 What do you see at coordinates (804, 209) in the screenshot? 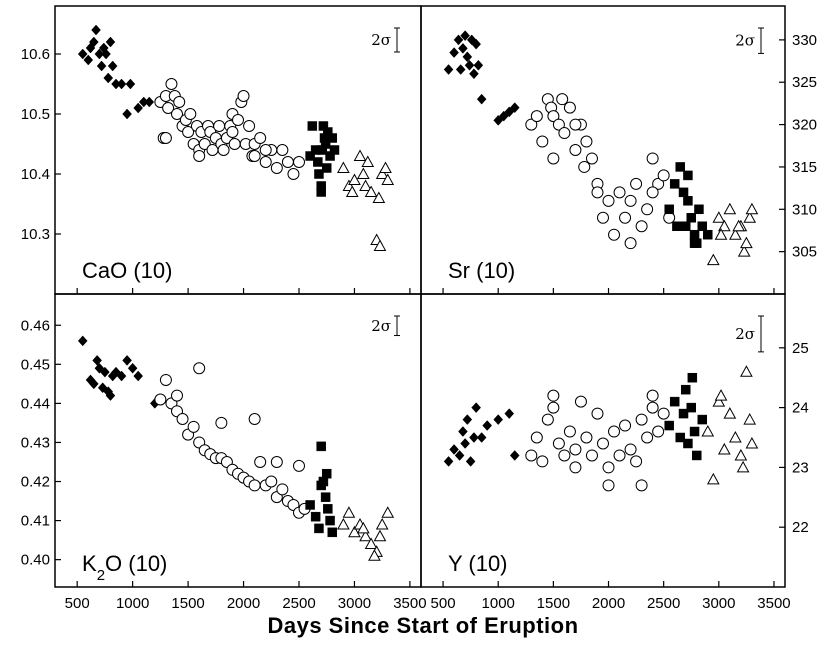
I see `y-tick-label: 310` at bounding box center [804, 209].